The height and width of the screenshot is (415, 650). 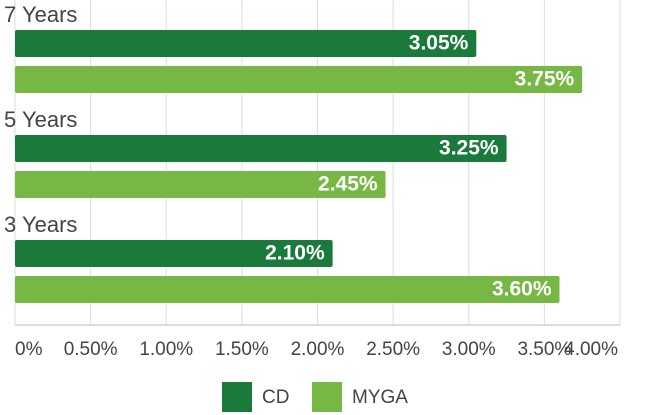 What do you see at coordinates (275, 397) in the screenshot?
I see `legend-label: CD` at bounding box center [275, 397].